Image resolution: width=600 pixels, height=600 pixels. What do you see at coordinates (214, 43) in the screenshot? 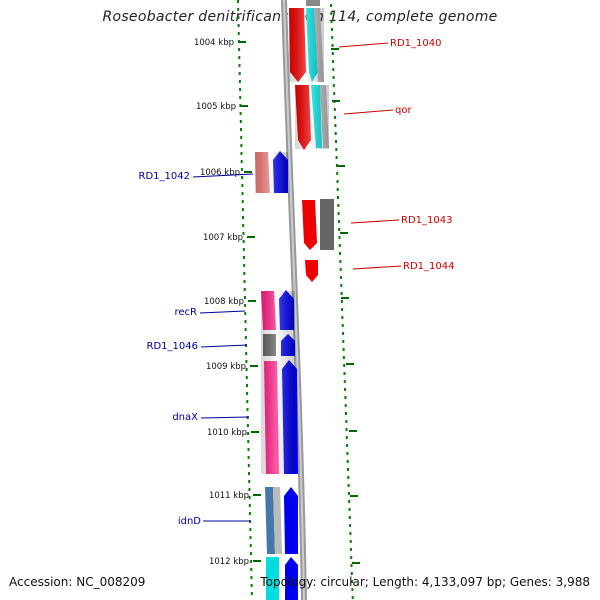
I see `tick-label: 1004 kbp` at bounding box center [214, 43].